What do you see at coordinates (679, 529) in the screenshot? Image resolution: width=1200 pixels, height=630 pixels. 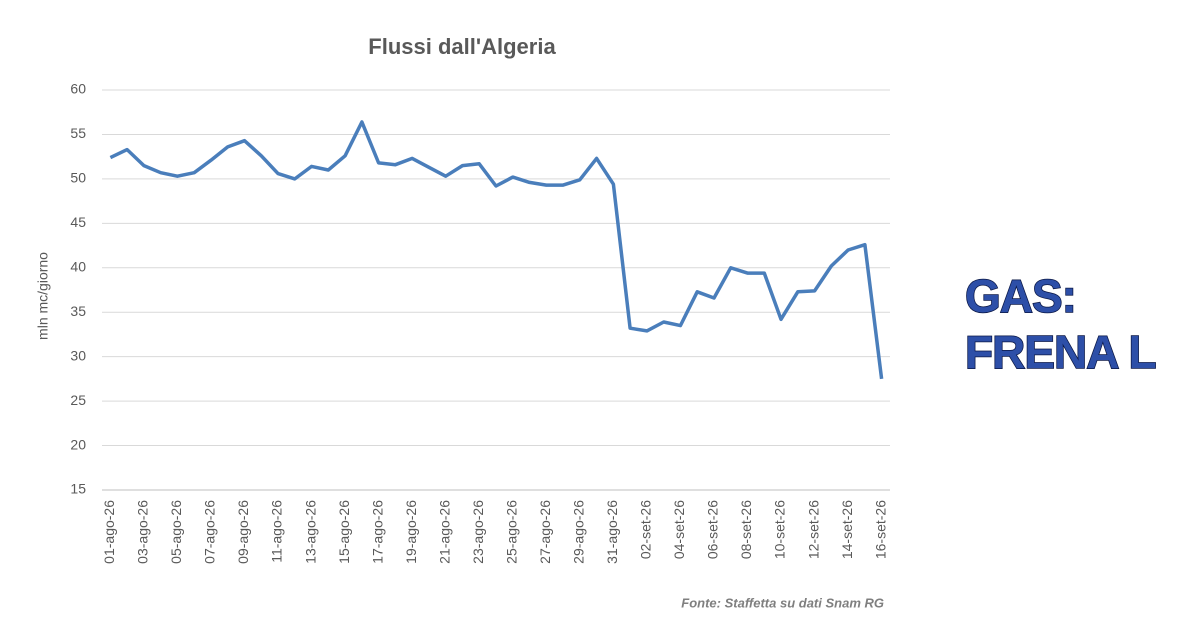 I see `x-tick-label: 04-set-26` at bounding box center [679, 529].